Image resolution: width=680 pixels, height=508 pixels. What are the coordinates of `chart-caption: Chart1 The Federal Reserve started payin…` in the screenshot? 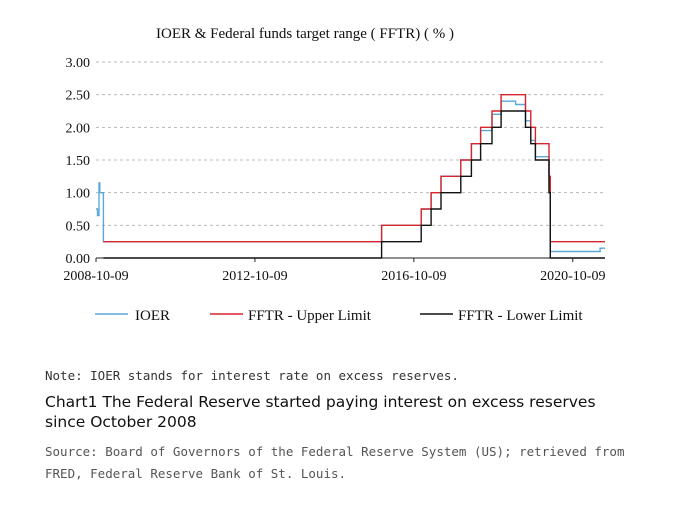 It's located at (320, 412).